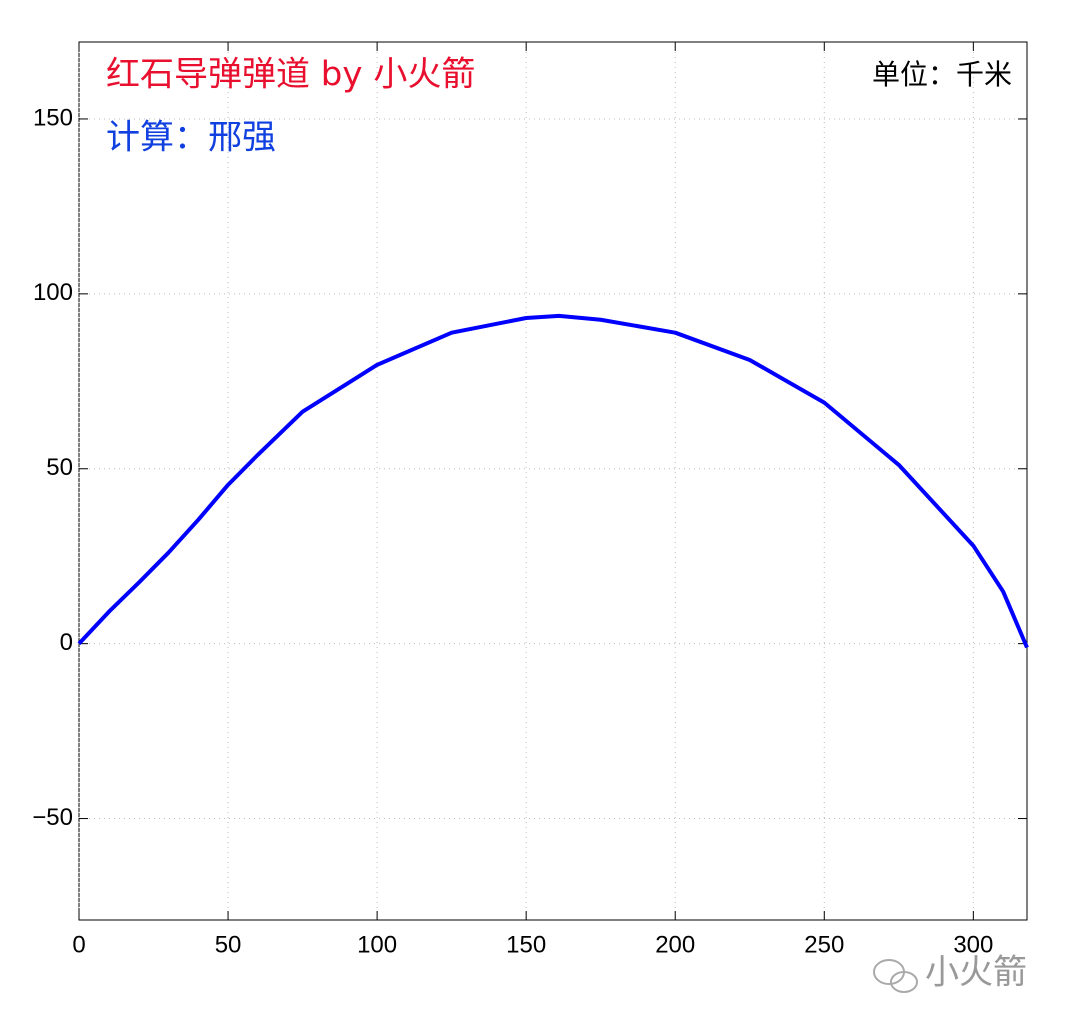  What do you see at coordinates (53, 117) in the screenshot?
I see `y-tick-label: 150` at bounding box center [53, 117].